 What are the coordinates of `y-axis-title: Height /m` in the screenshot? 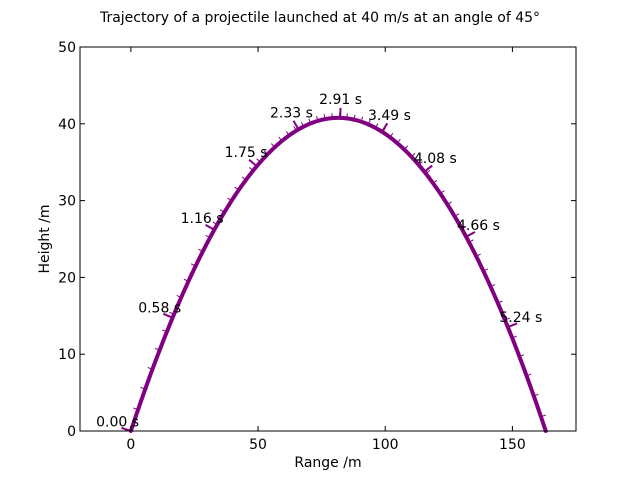 It's located at (45, 238).